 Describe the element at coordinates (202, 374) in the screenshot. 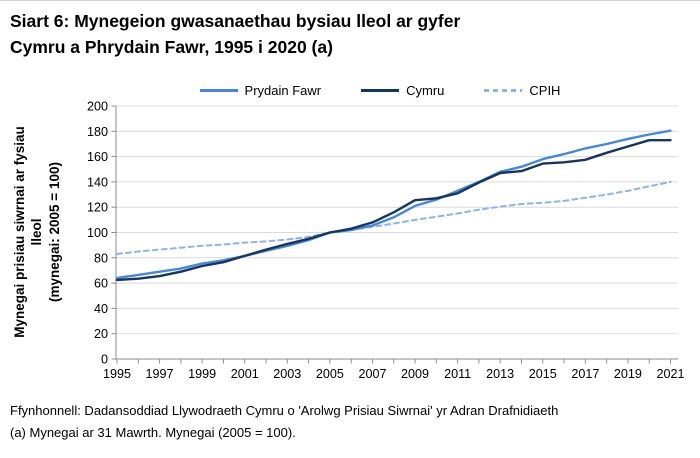

I see `x-tick-label: 1999` at that location.